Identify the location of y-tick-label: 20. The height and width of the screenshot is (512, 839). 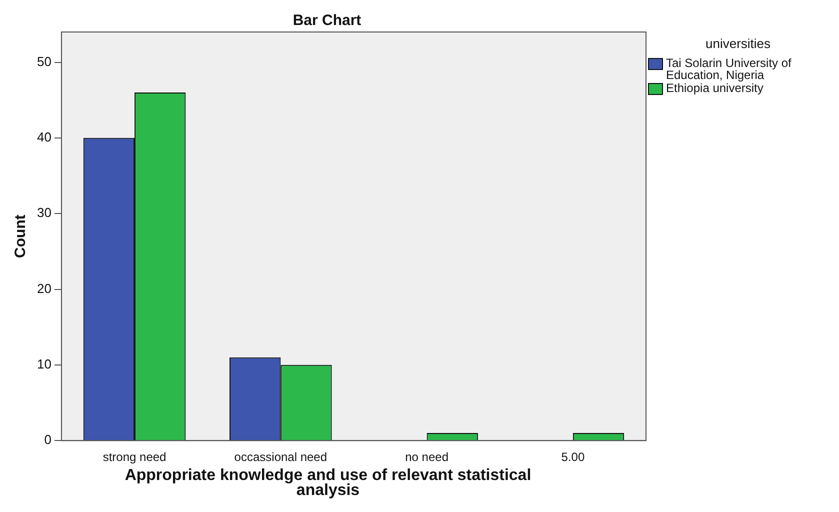
(44, 288).